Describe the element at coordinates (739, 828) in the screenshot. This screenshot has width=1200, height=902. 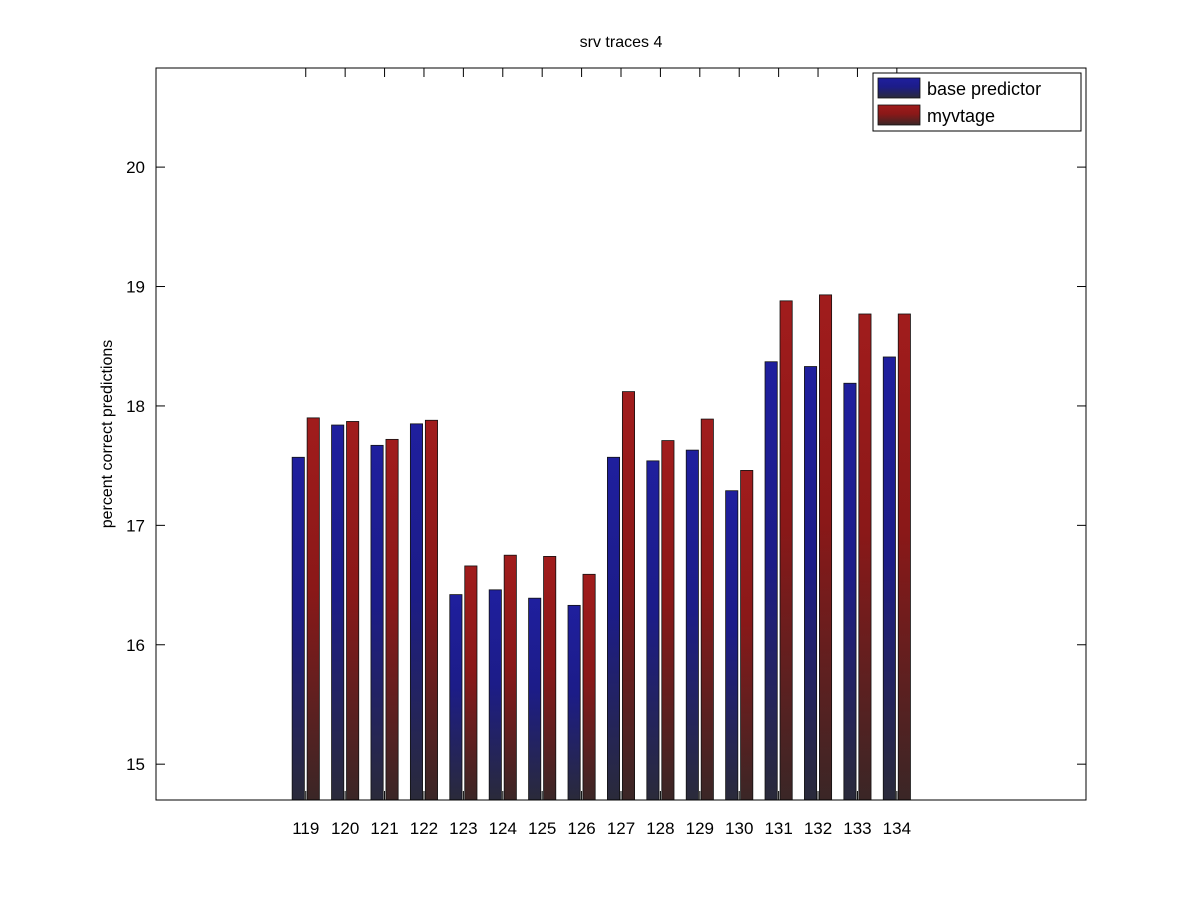
I see `x-tick-label: 130` at that location.